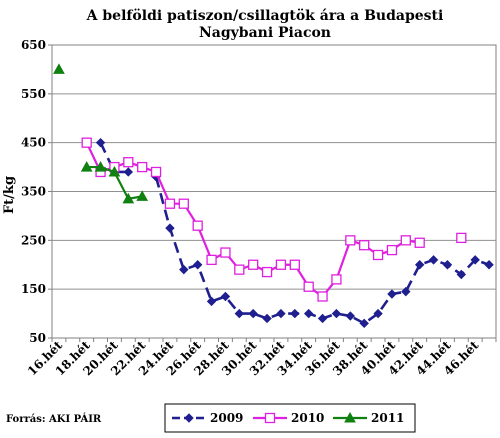 This screenshot has height=438, width=500. I want to click on legend: 2009 2010 2011, so click(290, 418).